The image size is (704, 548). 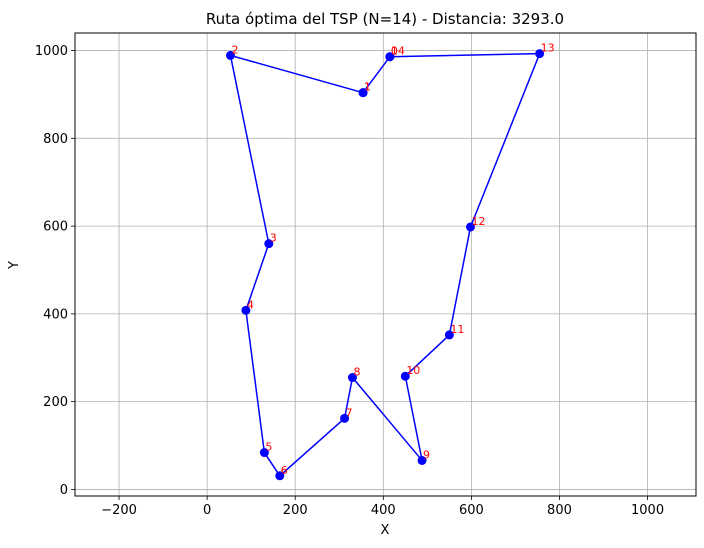 I want to click on point-label: 7, so click(x=349, y=412).